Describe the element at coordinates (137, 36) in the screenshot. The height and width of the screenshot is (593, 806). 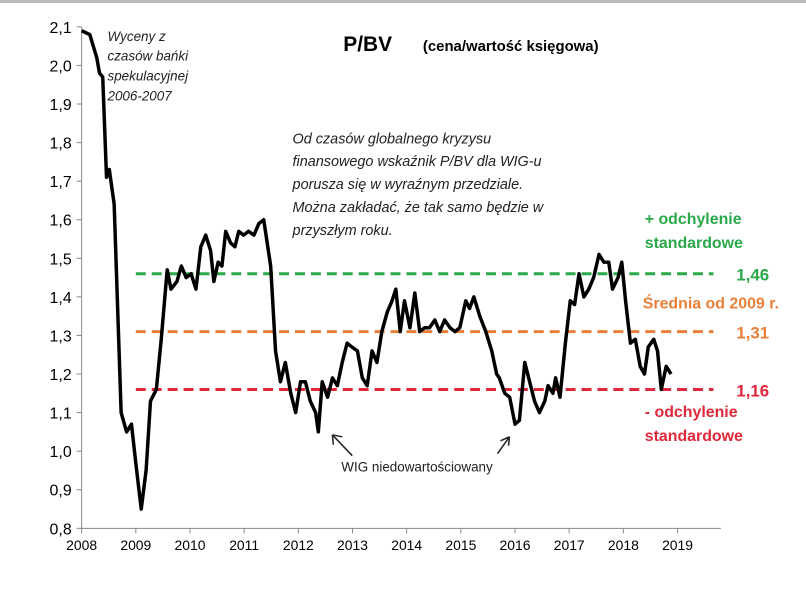
I see `bubble-note: Wyceny z` at that location.